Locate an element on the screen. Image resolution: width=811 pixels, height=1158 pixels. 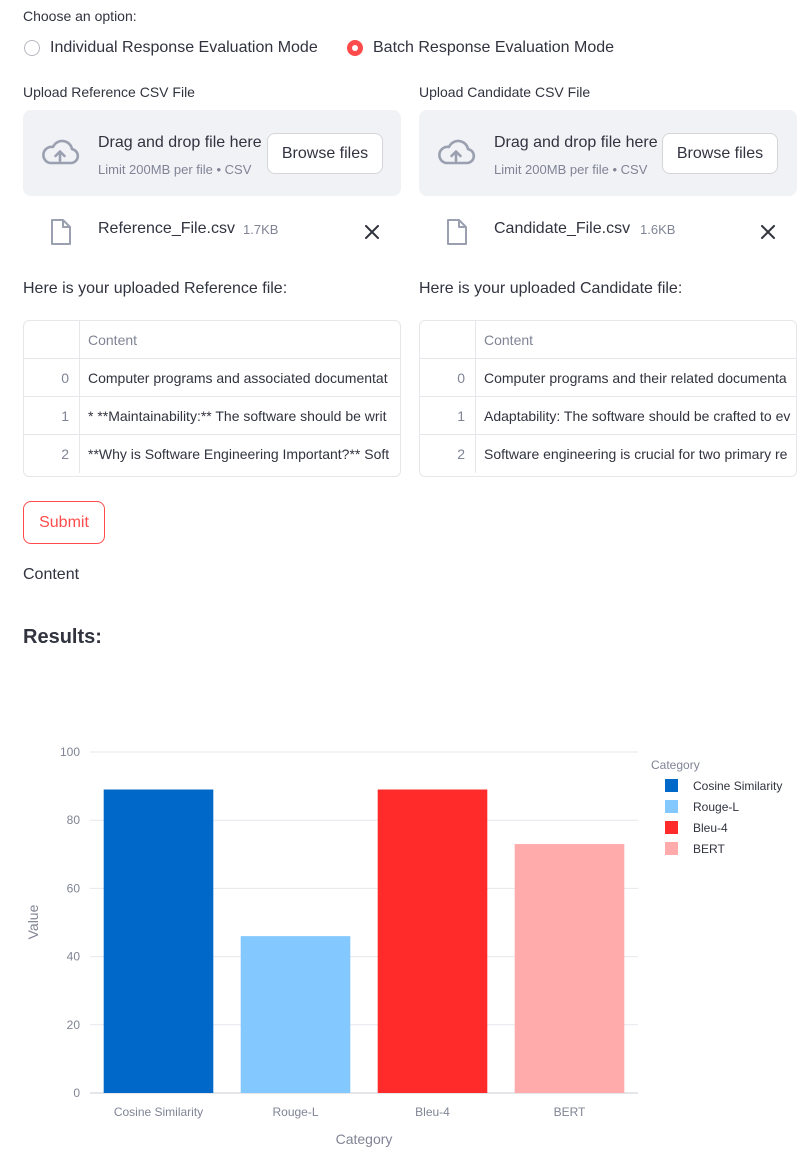
reference-file-size: 1.7KB is located at coordinates (261, 229).